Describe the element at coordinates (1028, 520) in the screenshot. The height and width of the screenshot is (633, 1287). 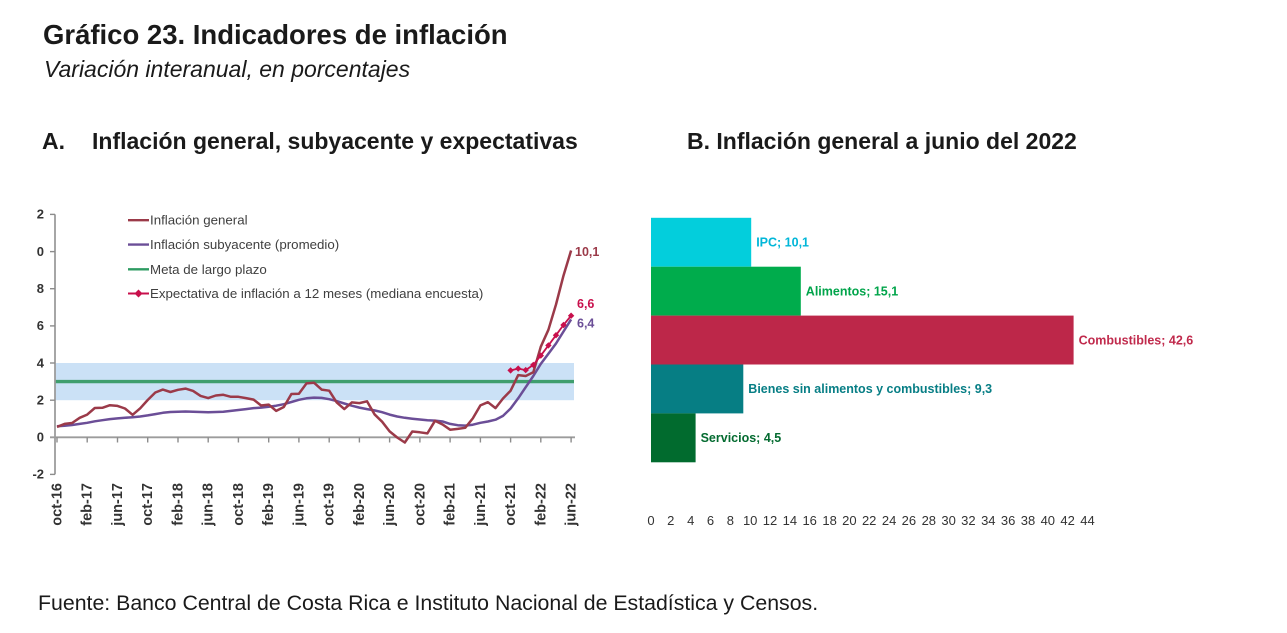
I see `svg-text: 38` at that location.